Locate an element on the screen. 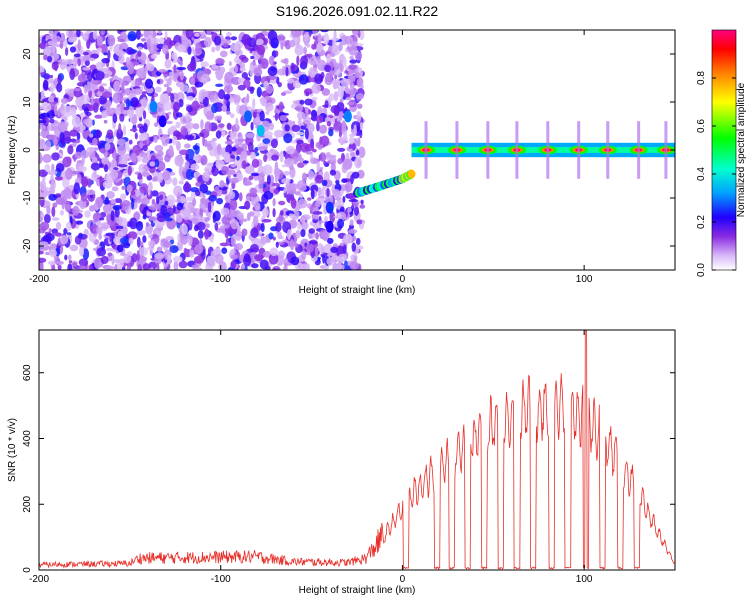 Image resolution: width=750 pixels, height=600 pixels. chart-title: S196.2026.091.02.11.R22 is located at coordinates (357, 11).